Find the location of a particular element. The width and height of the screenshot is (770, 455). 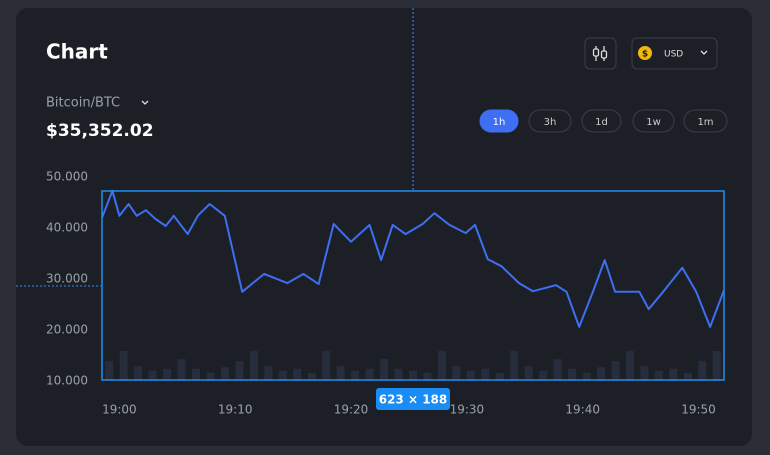

button-label: 1w is located at coordinates (653, 122).